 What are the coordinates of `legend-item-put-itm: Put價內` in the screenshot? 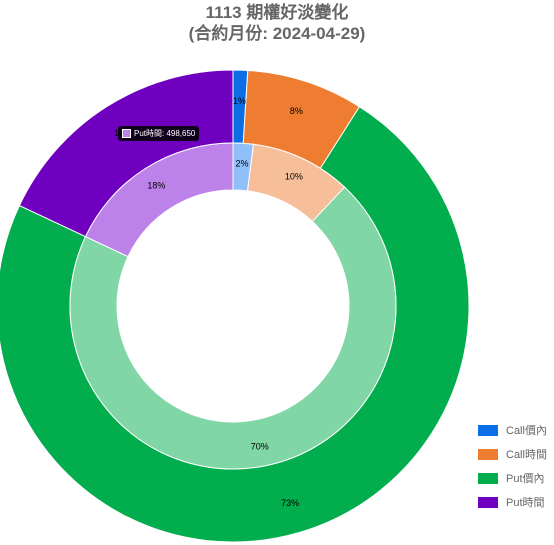 It's located at (512, 478).